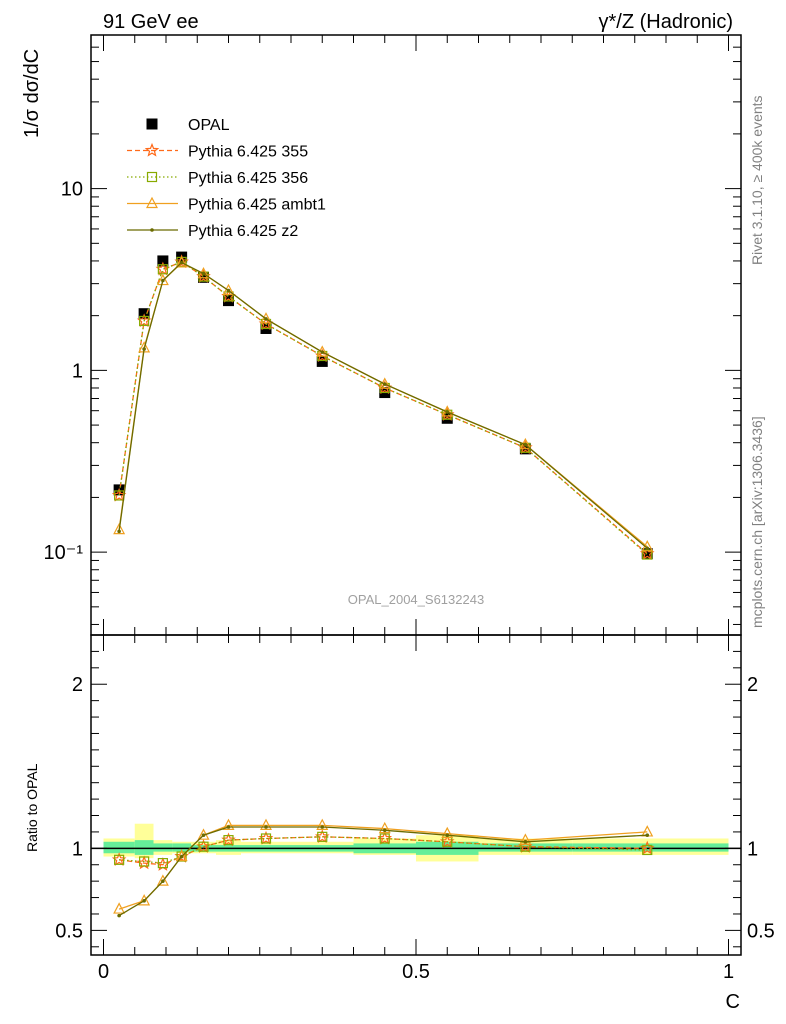 The image size is (786, 1024). Describe the element at coordinates (72, 190) in the screenshot. I see `main-ytick-label: 10` at that location.